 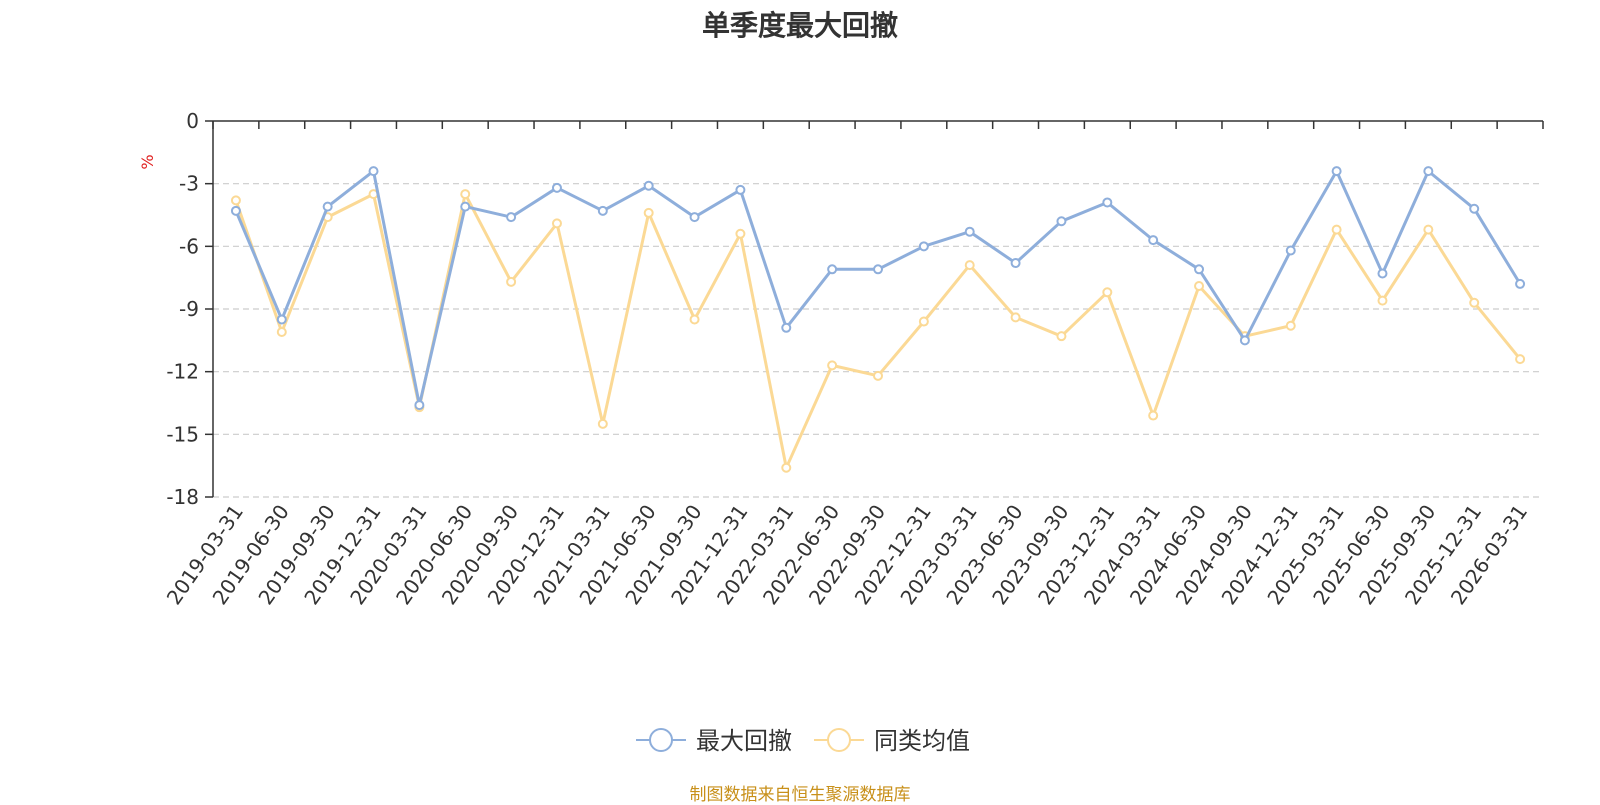 I want to click on chart-title: 单季度最大回撤, so click(x=799, y=25).